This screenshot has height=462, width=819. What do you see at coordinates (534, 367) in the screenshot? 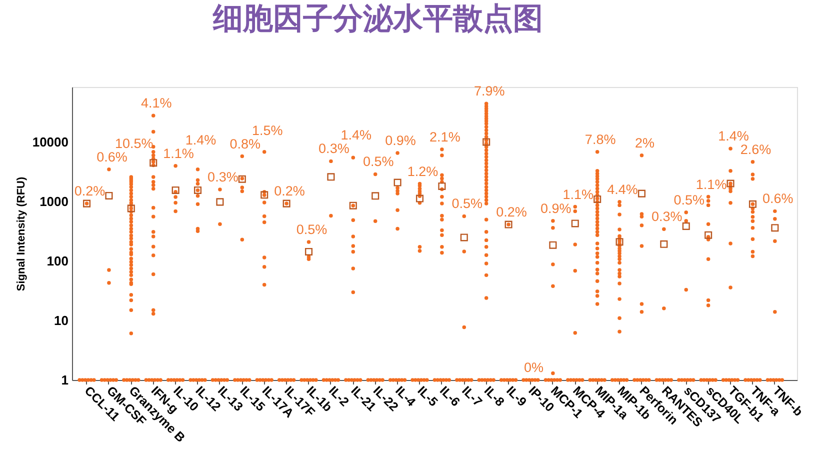
I see `annotation: 0%` at bounding box center [534, 367].